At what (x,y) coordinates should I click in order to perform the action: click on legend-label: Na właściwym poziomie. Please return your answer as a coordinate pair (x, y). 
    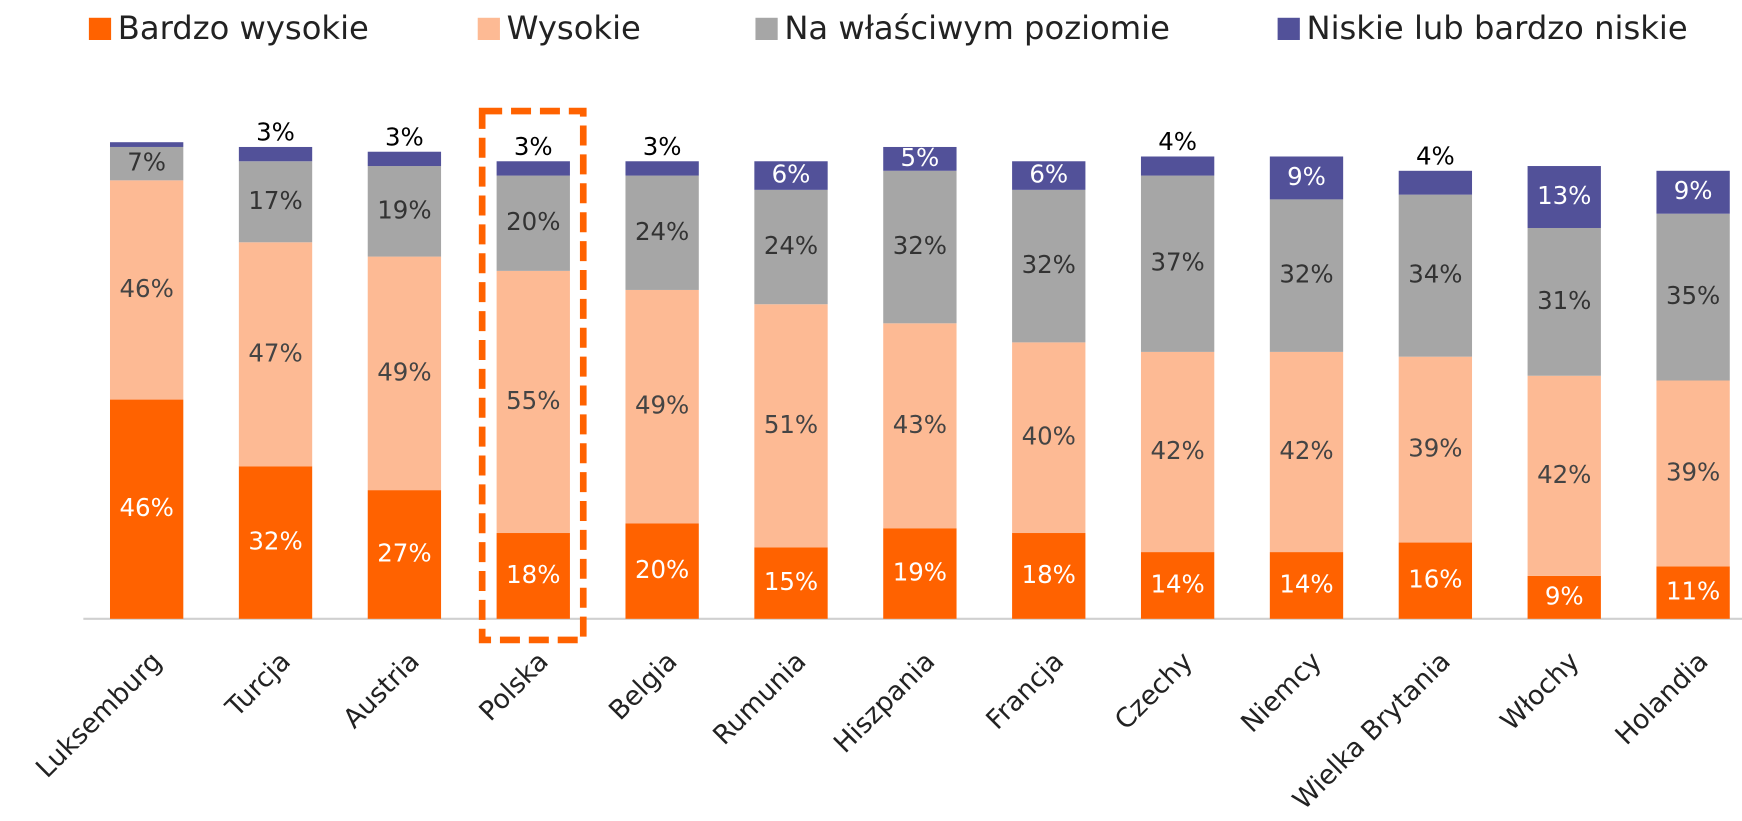
    Looking at the image, I should click on (977, 28).